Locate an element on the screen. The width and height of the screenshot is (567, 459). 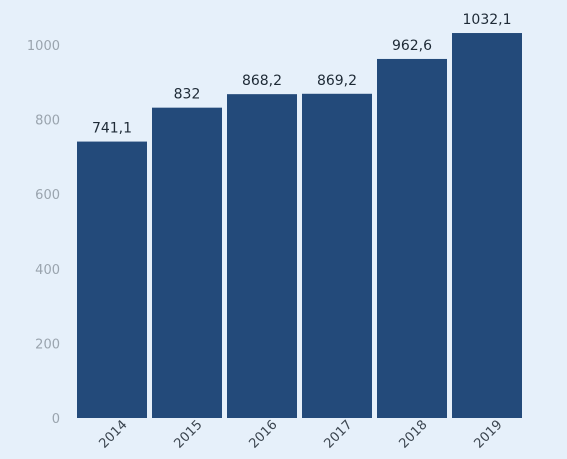
x-tick-label: 2014 is located at coordinates (114, 435).